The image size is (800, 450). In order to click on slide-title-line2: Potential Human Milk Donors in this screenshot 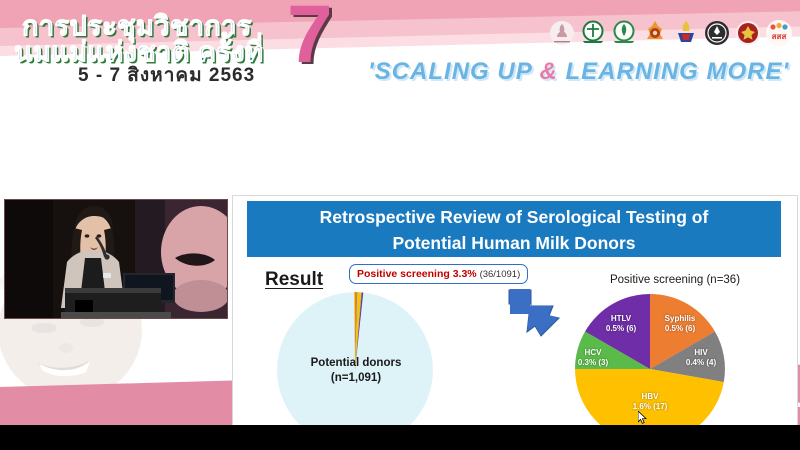, I will do `click(514, 243)`.